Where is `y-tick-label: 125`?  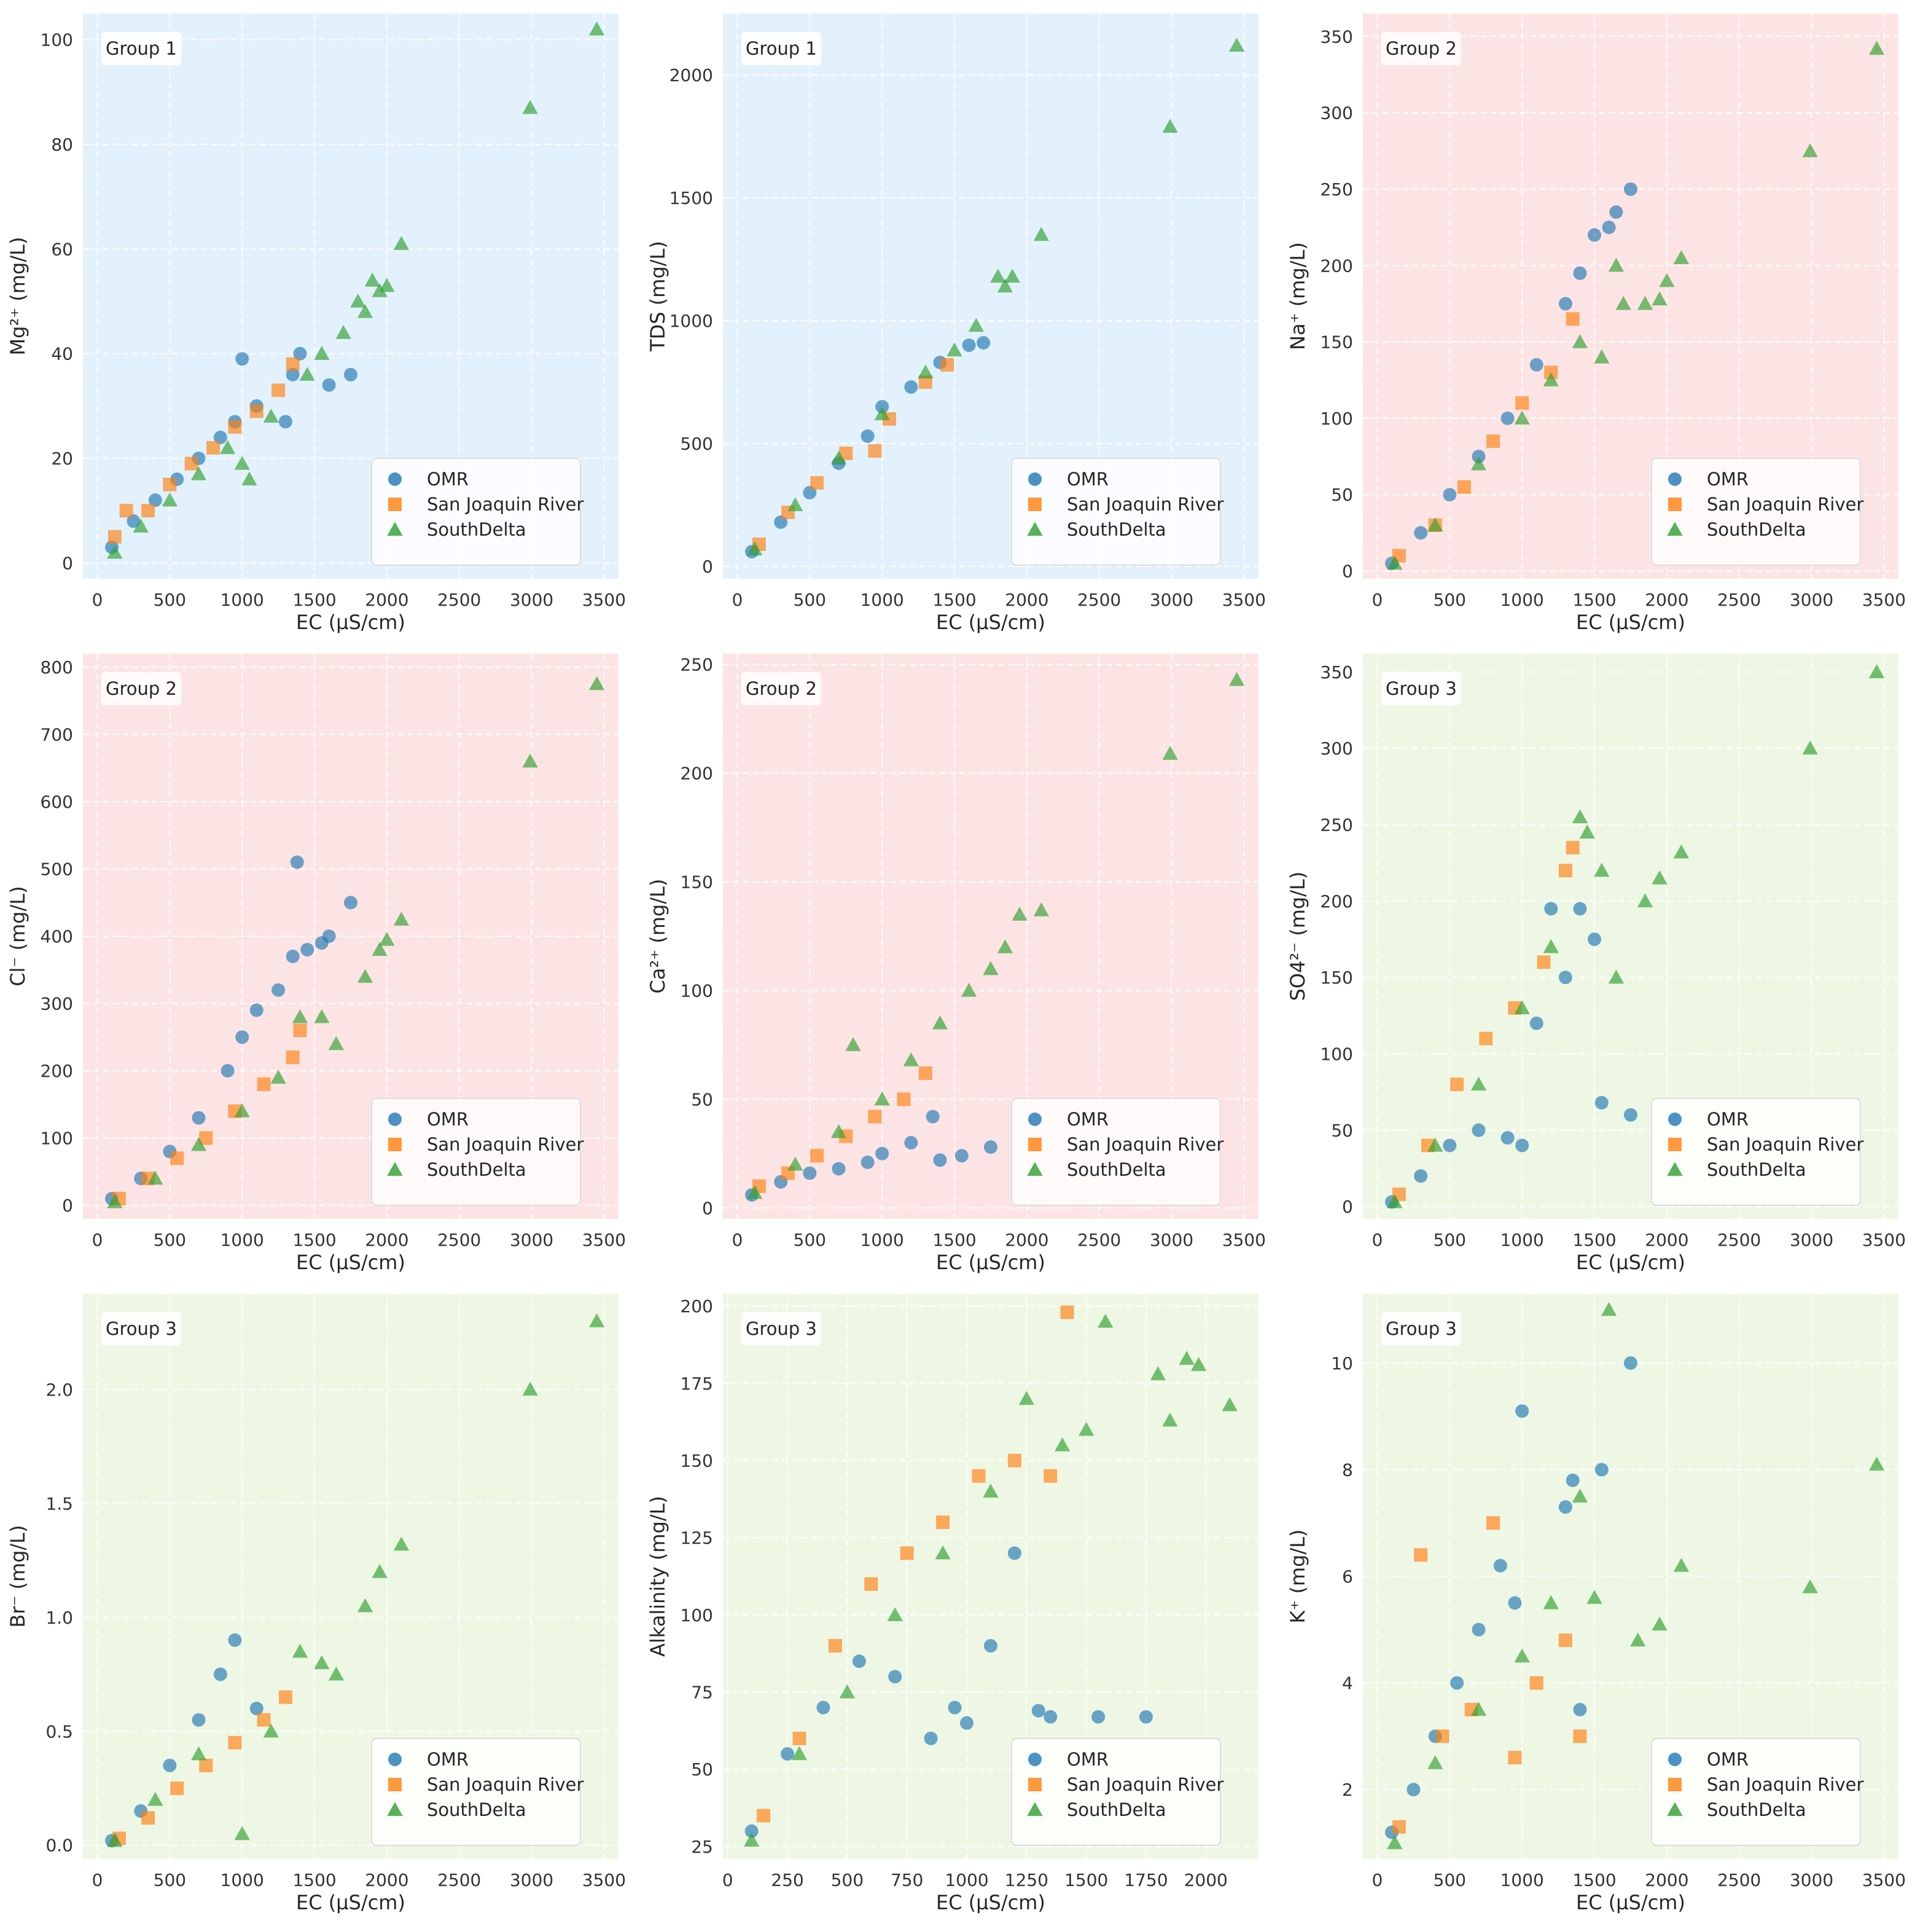
y-tick-label: 125 is located at coordinates (697, 1538).